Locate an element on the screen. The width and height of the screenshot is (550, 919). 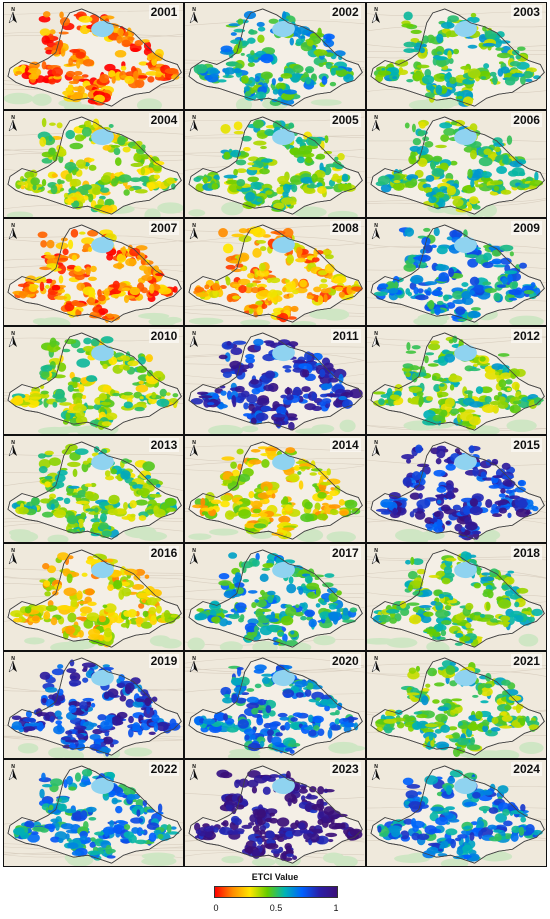
year-label: 2001 is located at coordinates (164, 12).